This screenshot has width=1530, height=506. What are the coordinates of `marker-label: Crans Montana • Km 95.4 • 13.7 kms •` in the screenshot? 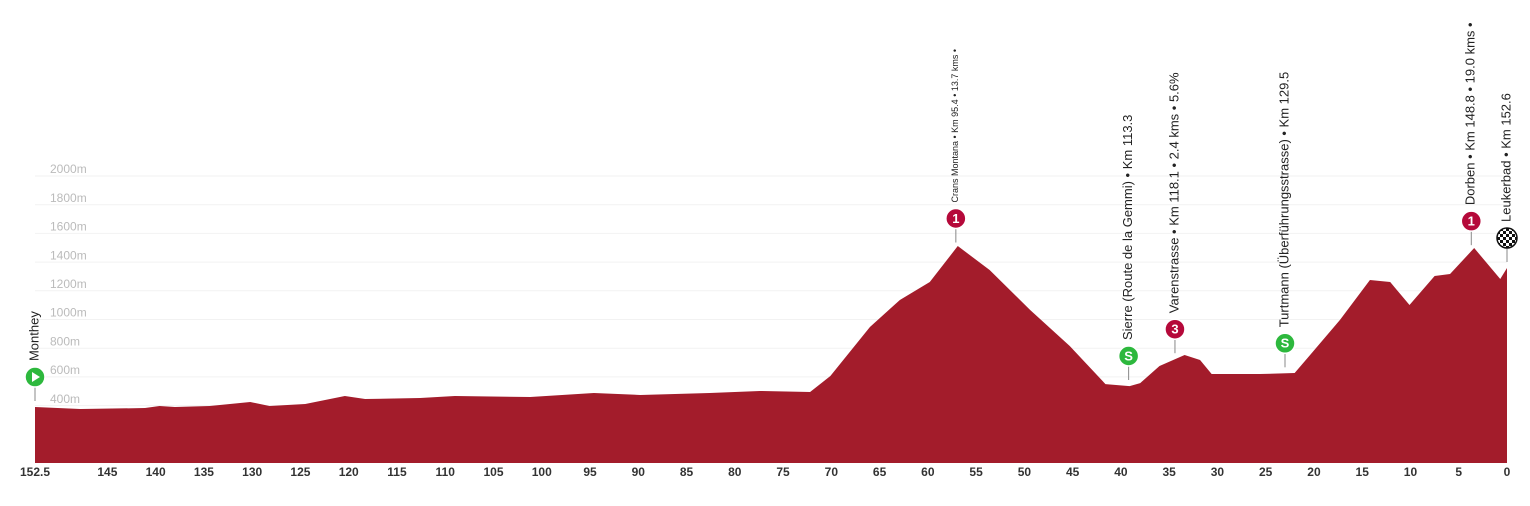 It's located at (955, 126).